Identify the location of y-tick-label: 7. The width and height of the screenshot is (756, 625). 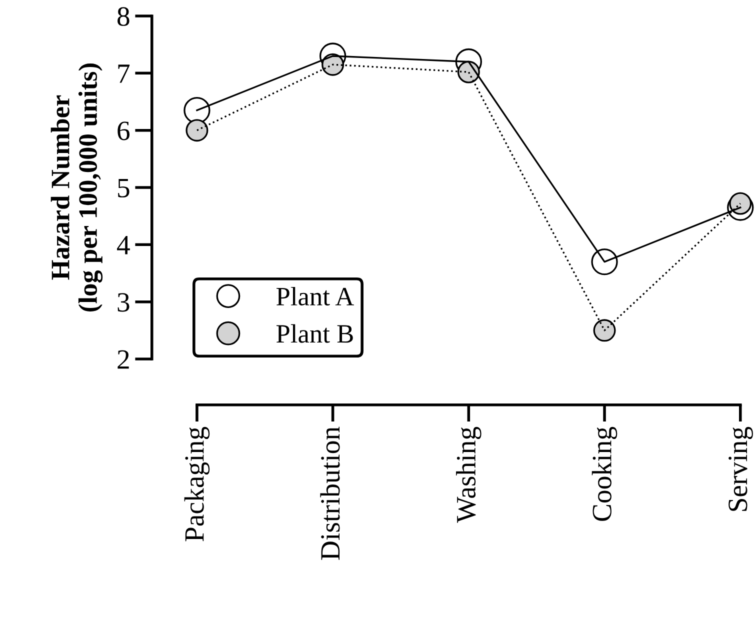
(124, 73).